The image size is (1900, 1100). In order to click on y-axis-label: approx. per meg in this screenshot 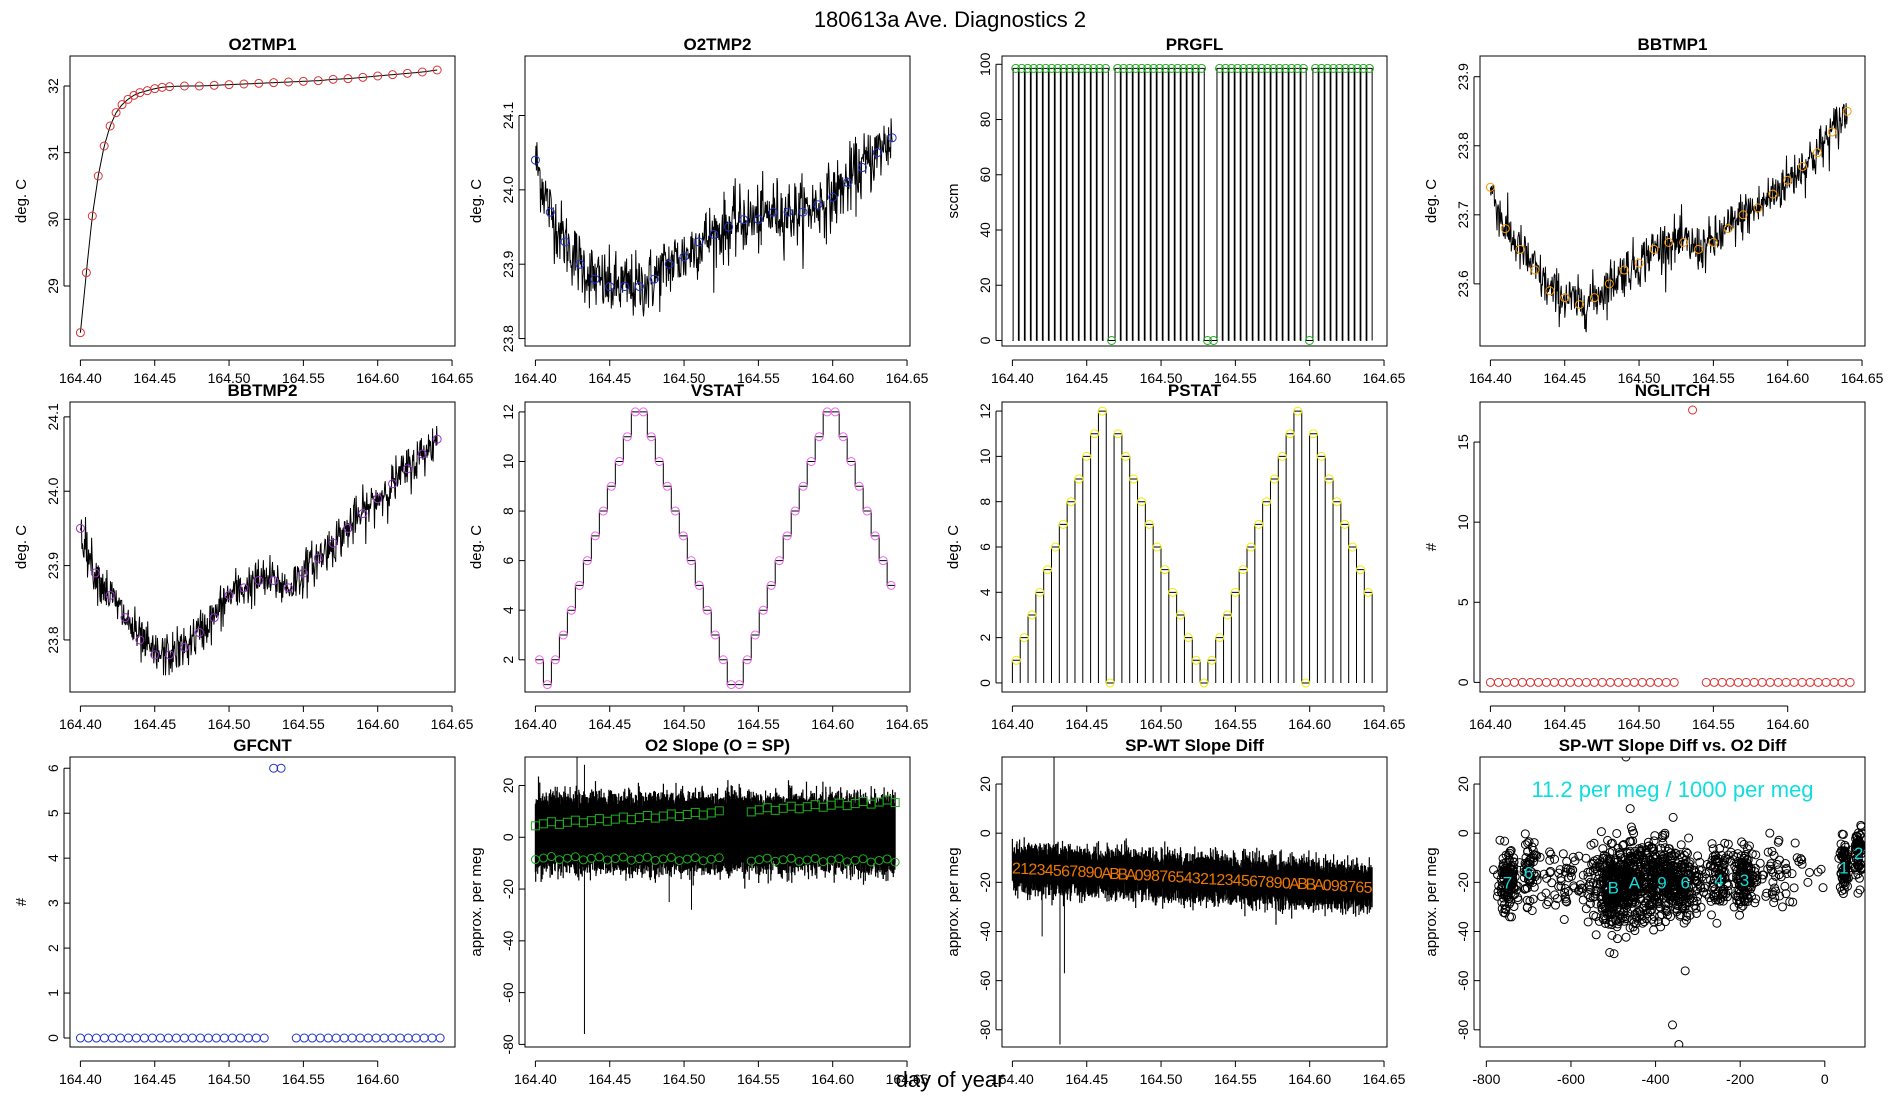, I will do `click(476, 901)`.